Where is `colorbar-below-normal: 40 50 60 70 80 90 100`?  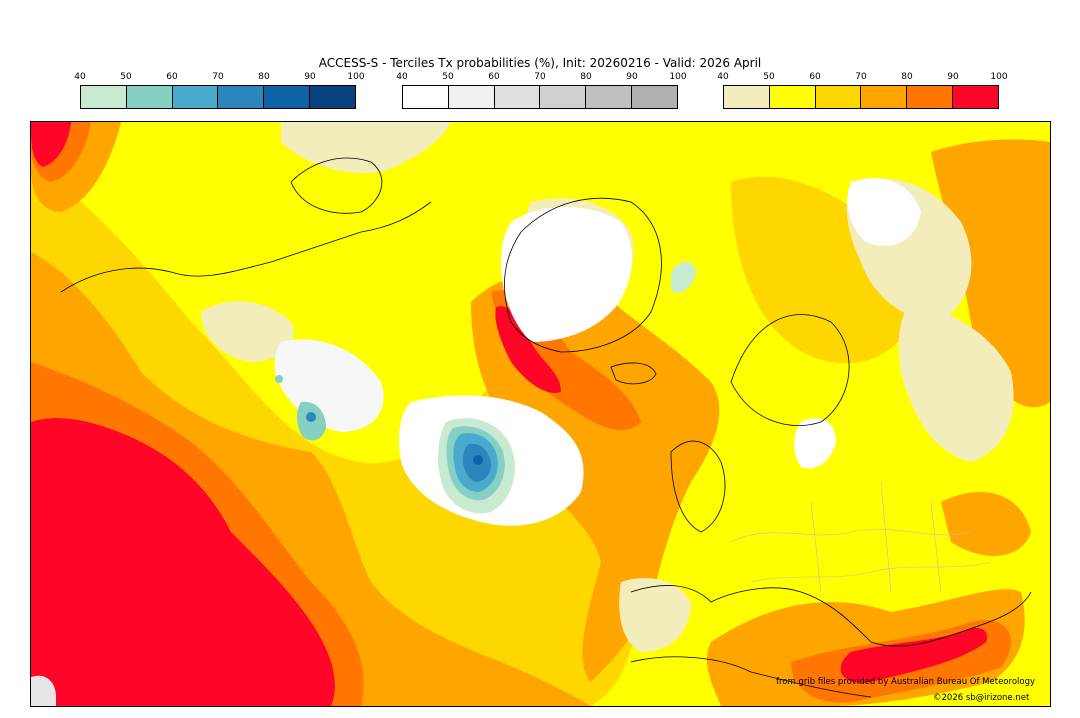 colorbar-below-normal: 40 50 60 70 80 90 100 is located at coordinates (219, 92).